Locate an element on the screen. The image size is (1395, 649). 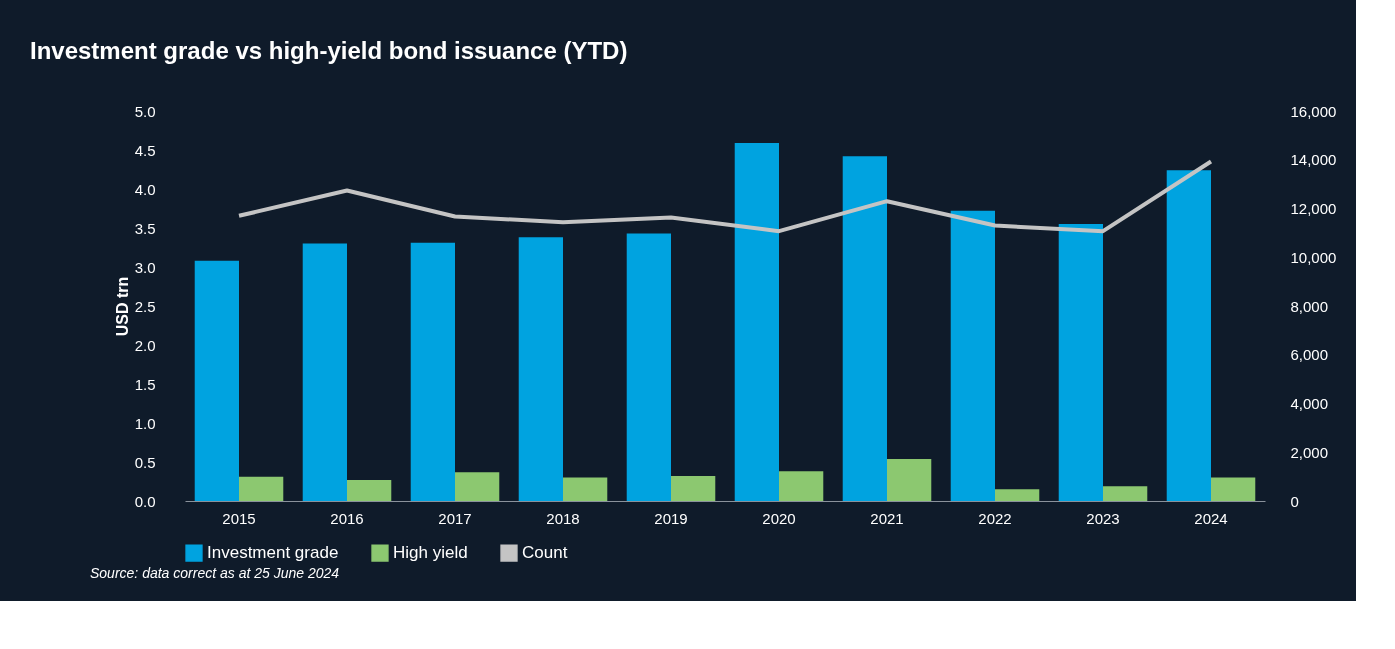
x-tick-label: 2017 is located at coordinates (455, 518).